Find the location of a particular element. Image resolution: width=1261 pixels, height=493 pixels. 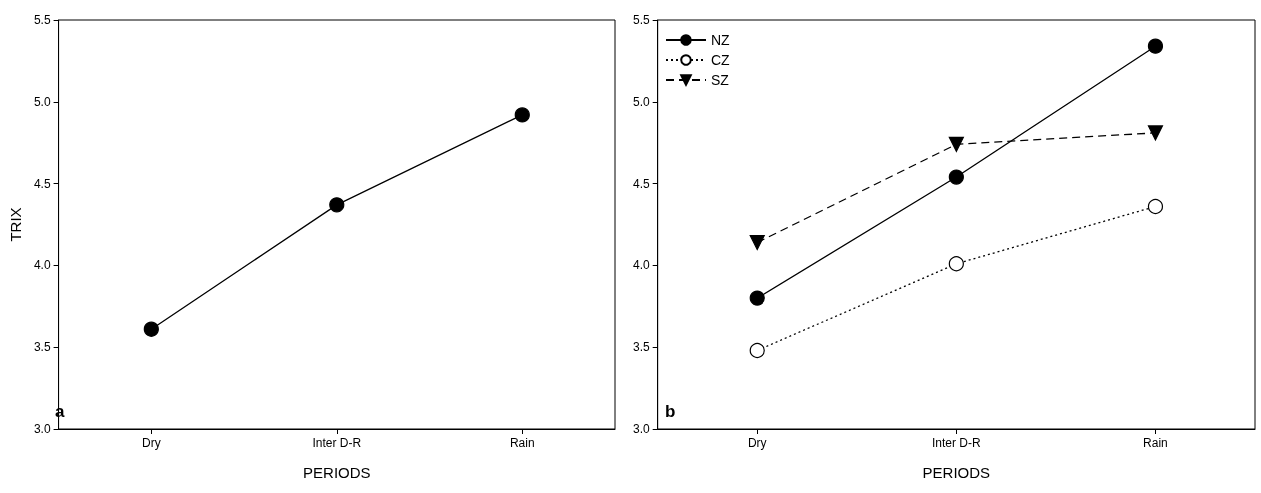

legend-label: SZ is located at coordinates (720, 80).